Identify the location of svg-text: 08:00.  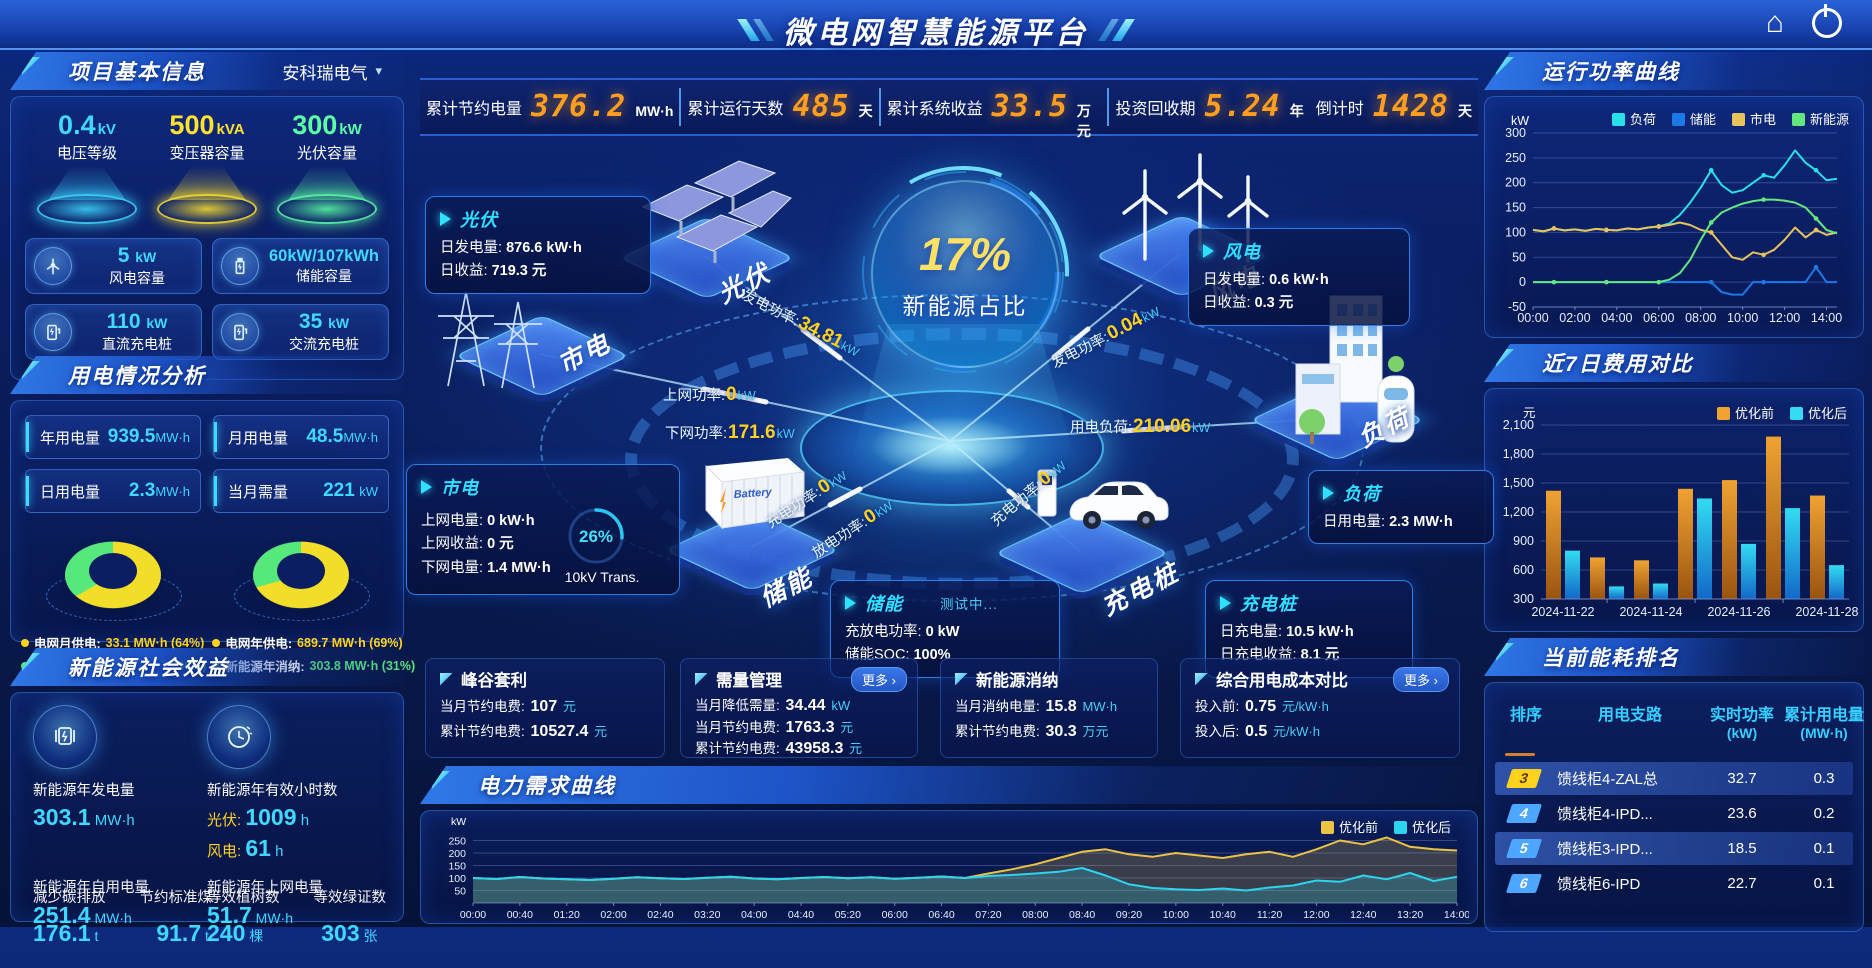
(1035, 915).